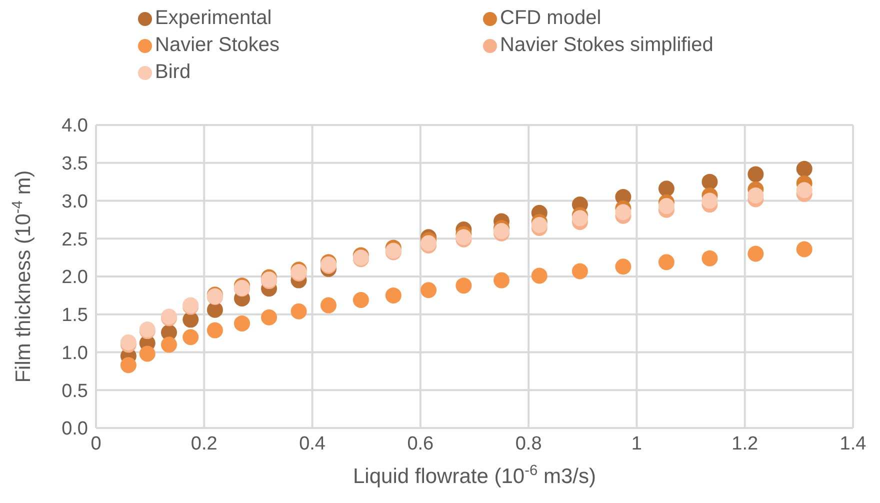 This screenshot has width=880, height=503. What do you see at coordinates (75, 353) in the screenshot?
I see `y-tick-label: 1.0` at bounding box center [75, 353].